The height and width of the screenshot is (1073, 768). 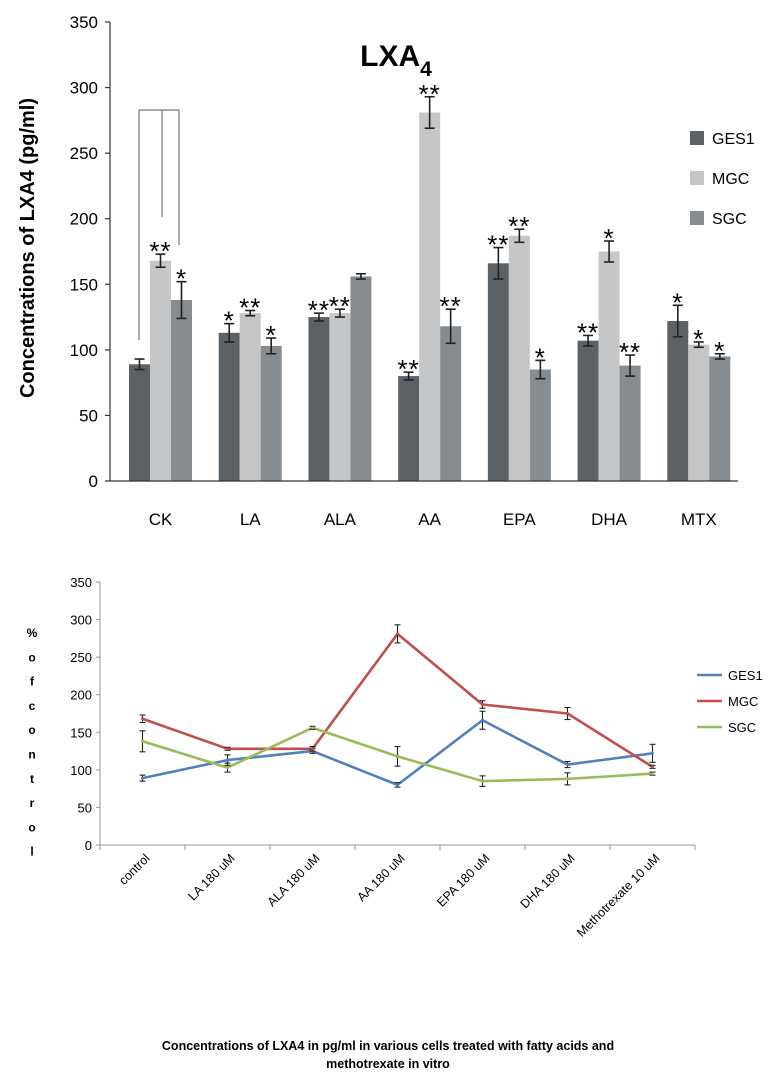 What do you see at coordinates (81, 582) in the screenshot?
I see `line-y-tick-label: 350` at bounding box center [81, 582].